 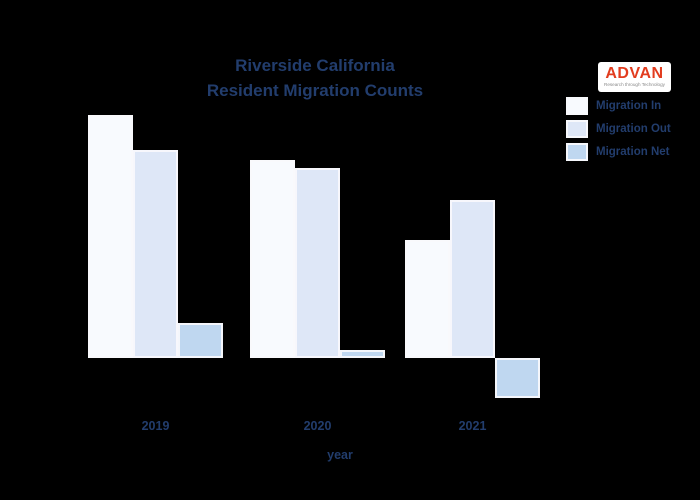 I want to click on bar-migration-net-2021, so click(x=517, y=378).